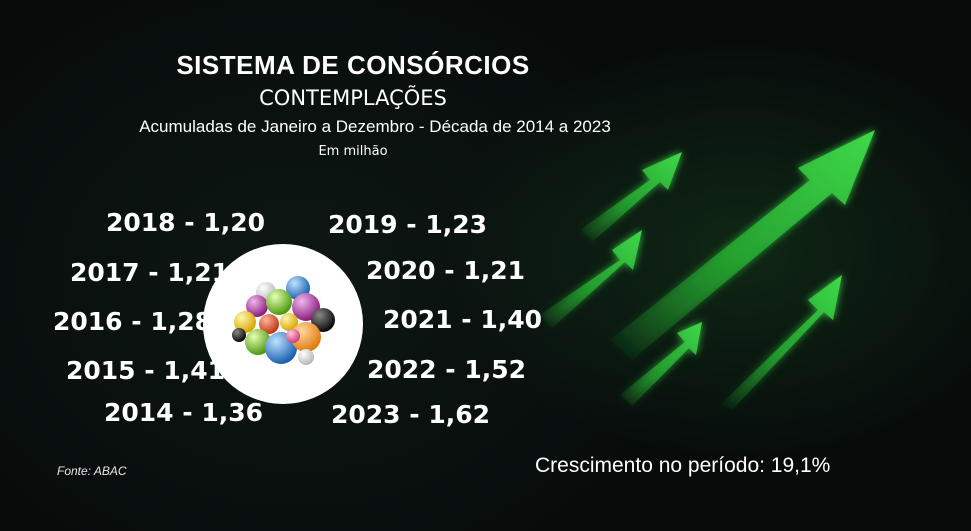  I want to click on page-subtitle: CONTEMPLAÇÕES, so click(353, 98).